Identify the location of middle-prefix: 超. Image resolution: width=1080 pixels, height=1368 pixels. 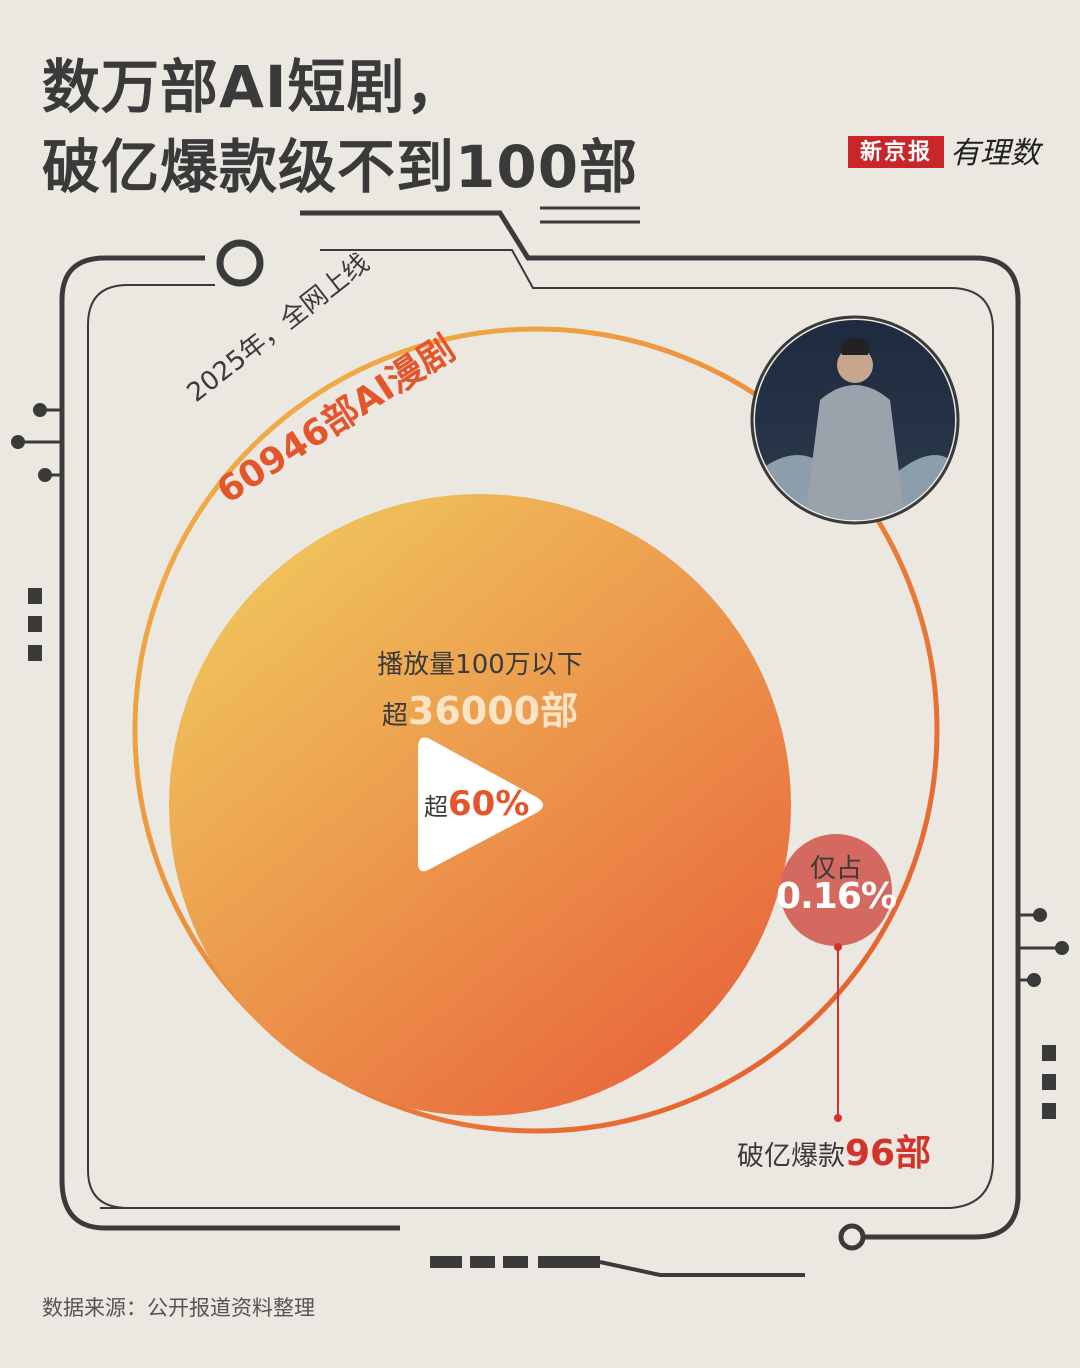
(394, 716).